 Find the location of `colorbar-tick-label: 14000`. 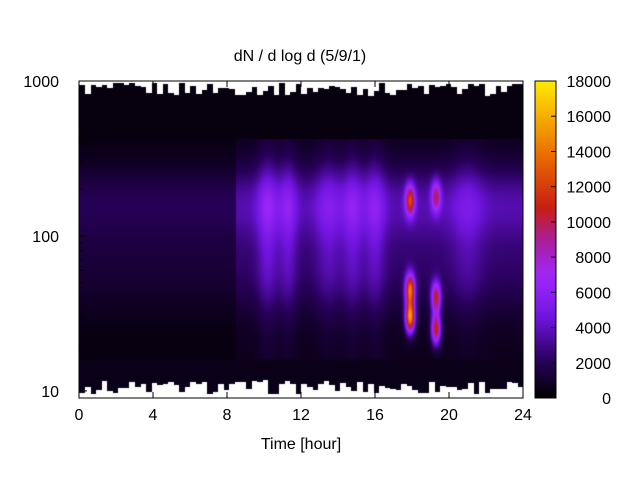

colorbar-tick-label: 14000 is located at coordinates (589, 152).